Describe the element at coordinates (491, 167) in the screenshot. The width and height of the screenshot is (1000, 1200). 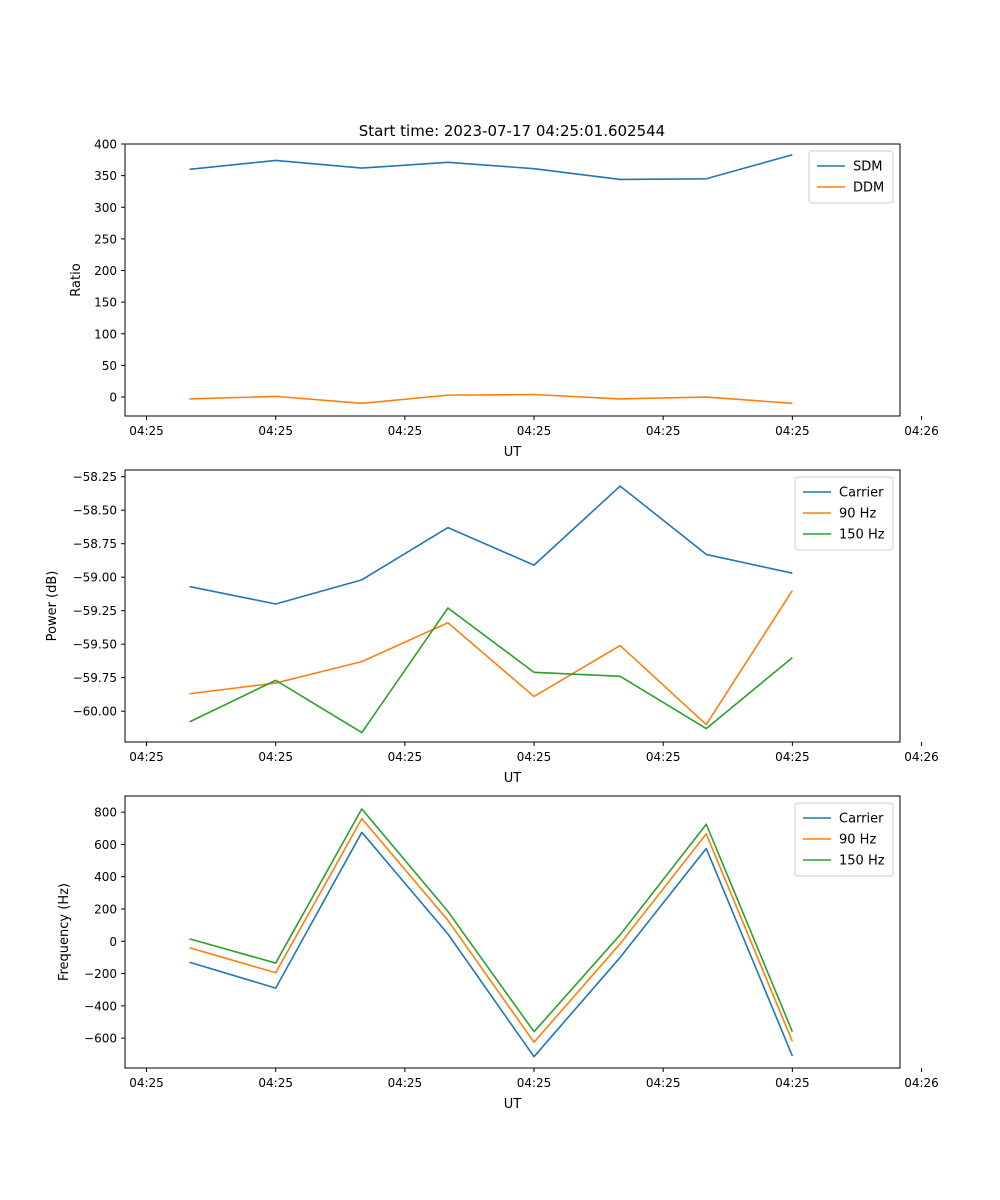
I see `ratio-series-sdm-line` at that location.